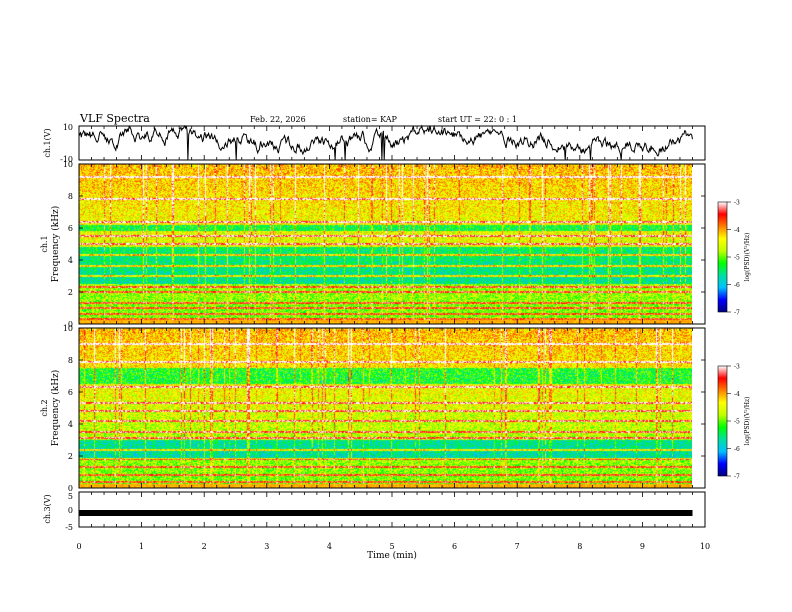  What do you see at coordinates (579, 546) in the screenshot?
I see `x-tick-label: 8` at bounding box center [579, 546].